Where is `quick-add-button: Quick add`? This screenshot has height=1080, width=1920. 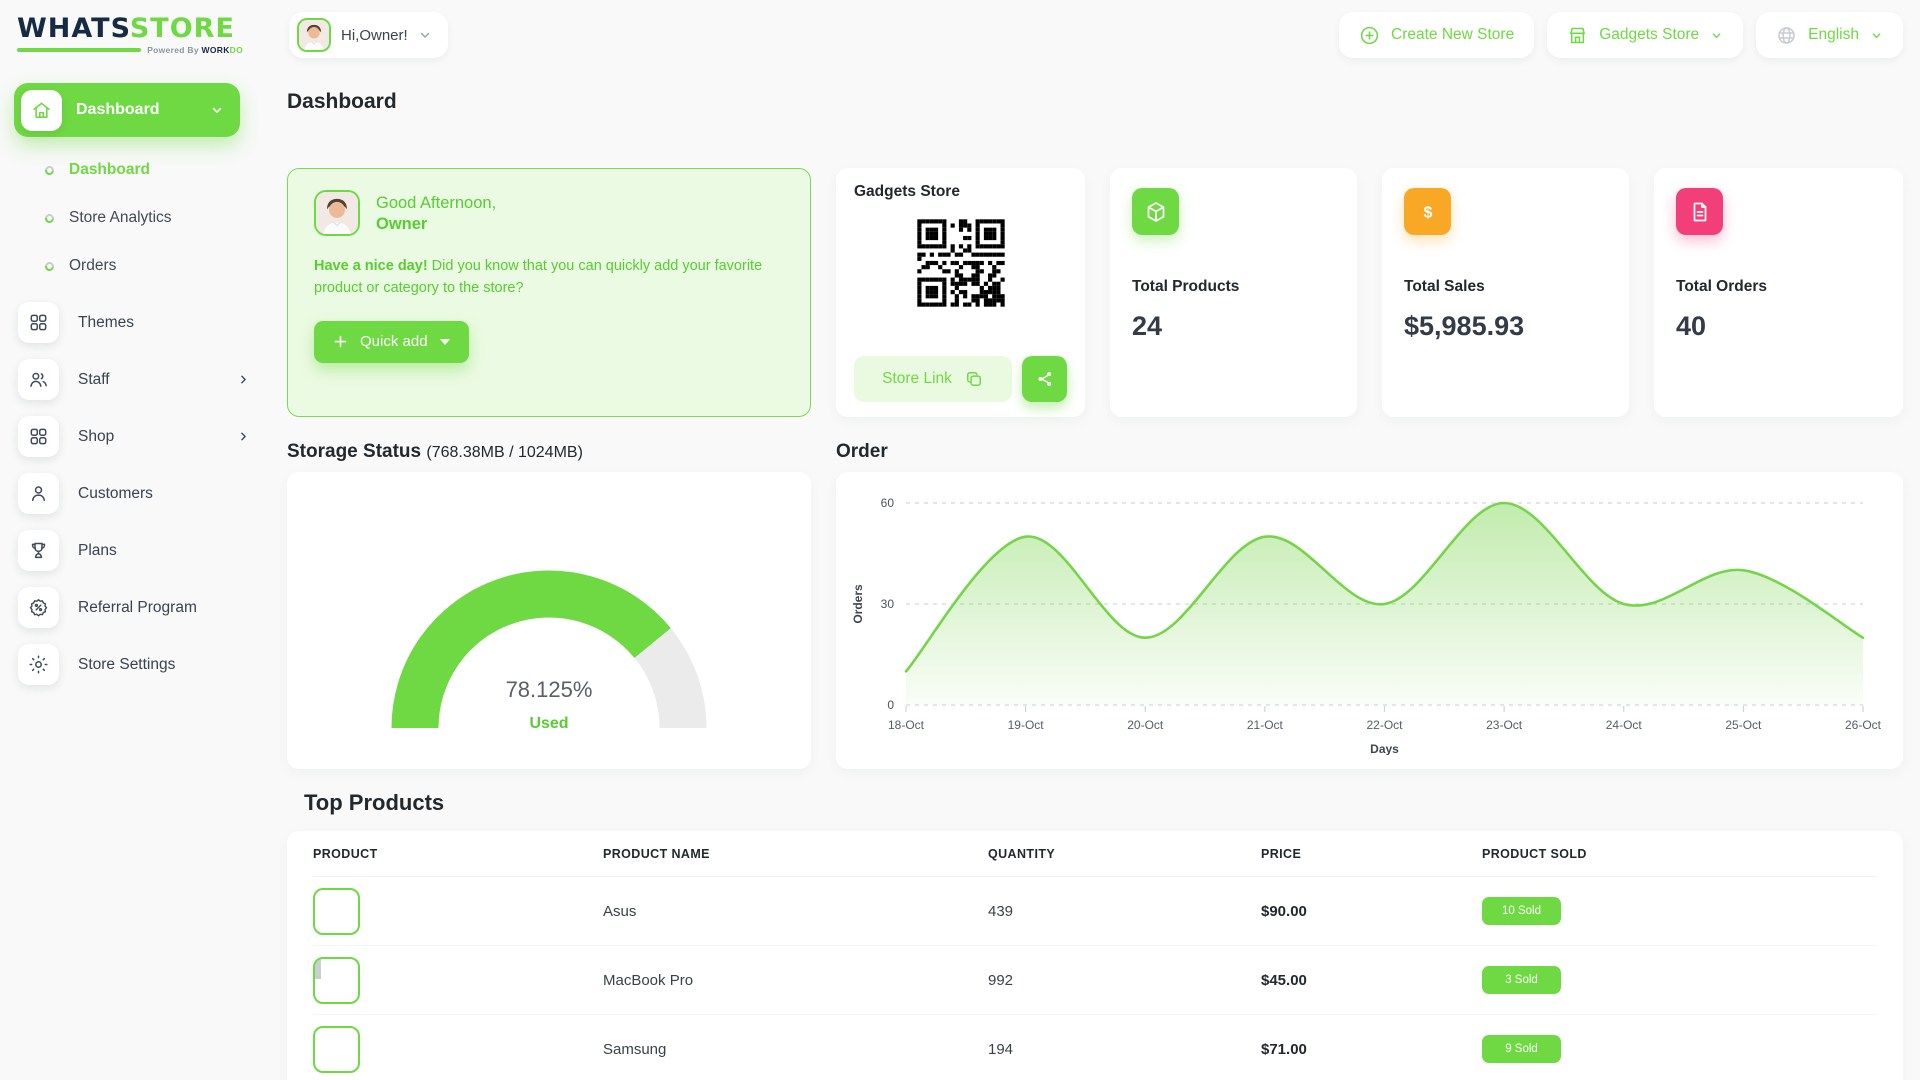
quick-add-button: Quick add is located at coordinates (391, 341).